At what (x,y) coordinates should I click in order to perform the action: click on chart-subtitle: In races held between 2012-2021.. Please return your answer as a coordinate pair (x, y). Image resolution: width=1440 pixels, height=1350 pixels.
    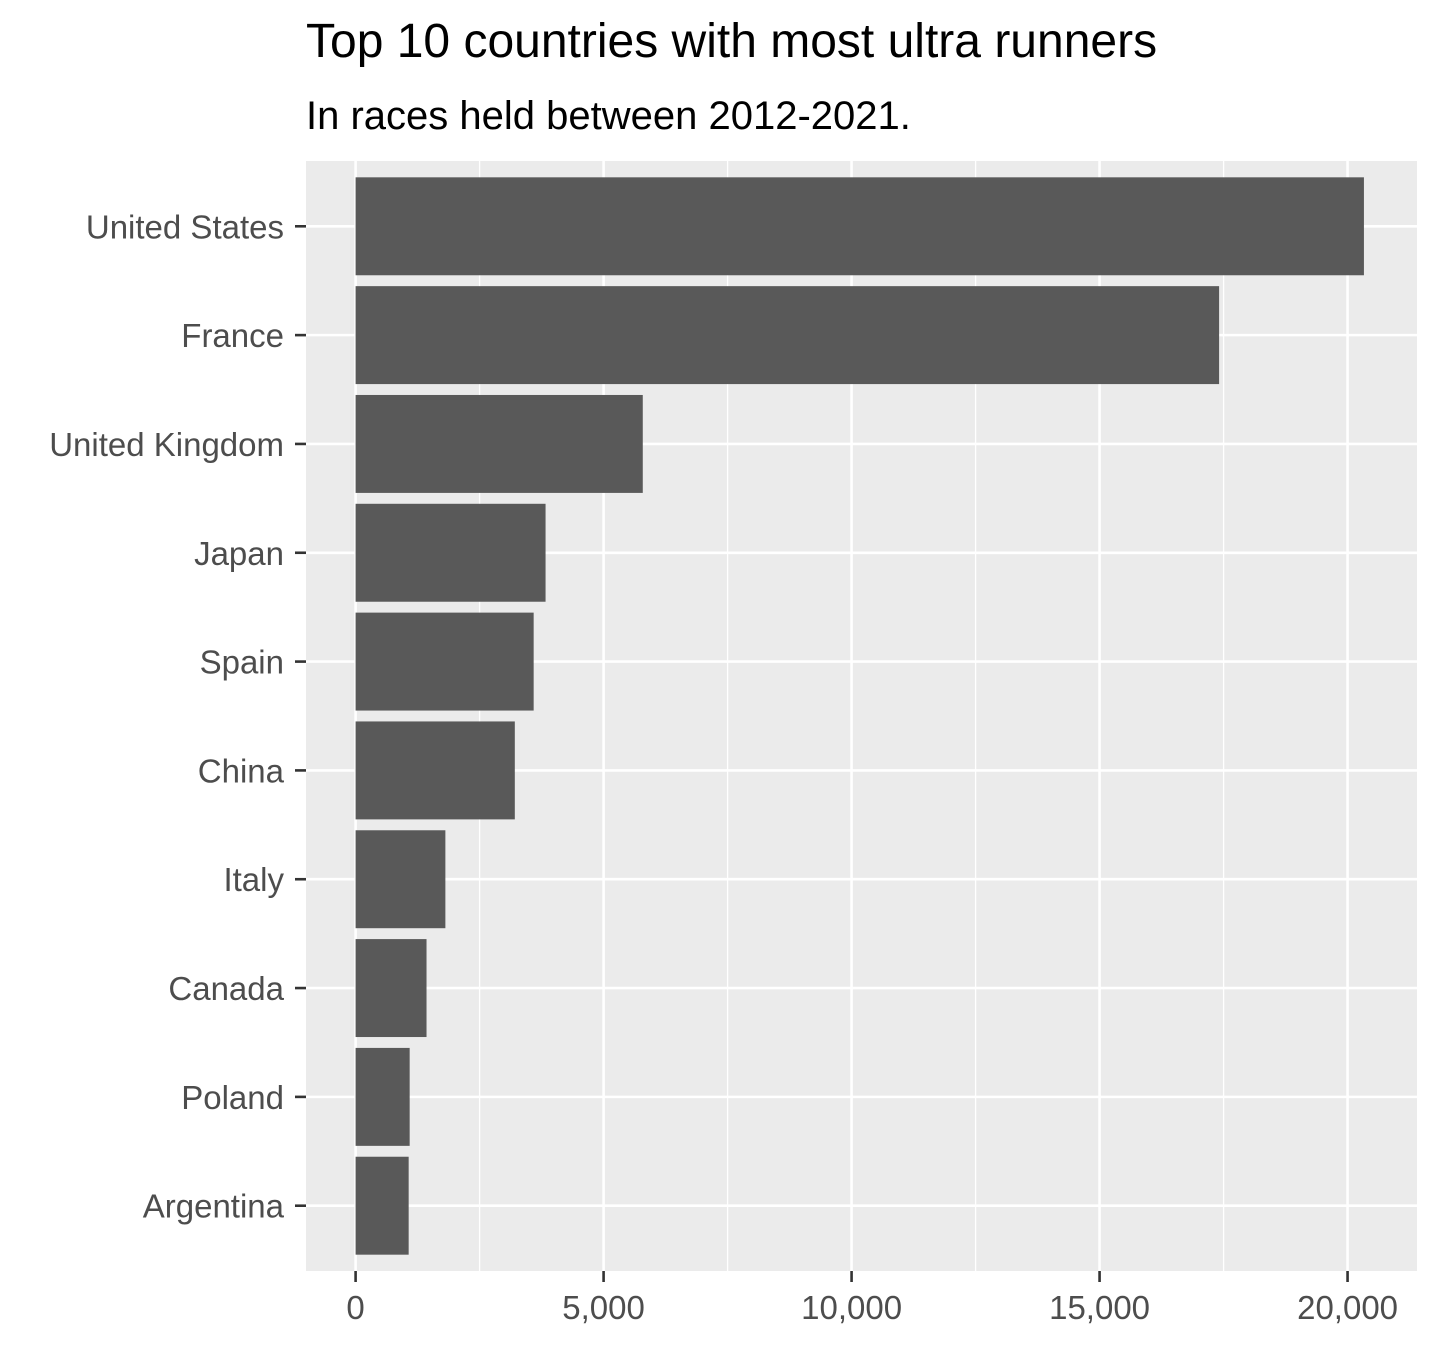
    Looking at the image, I should click on (608, 116).